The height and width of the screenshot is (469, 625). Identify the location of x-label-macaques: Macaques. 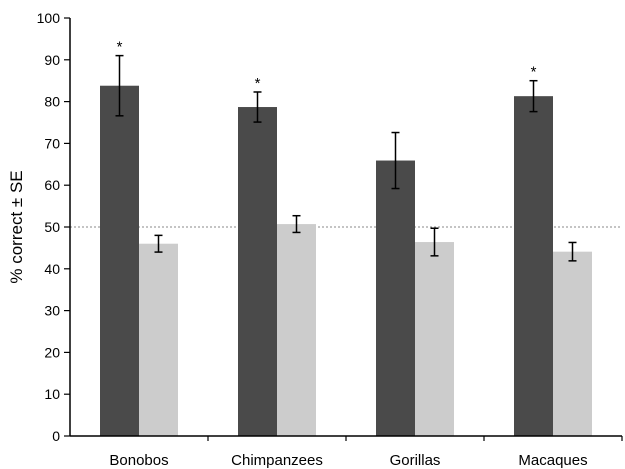
(552, 460).